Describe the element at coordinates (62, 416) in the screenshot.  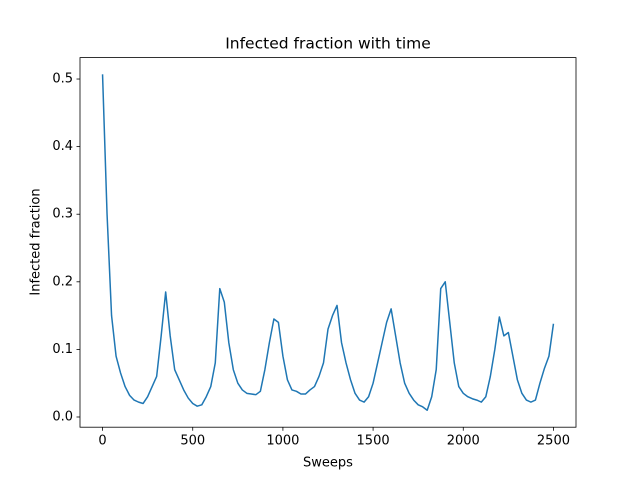
I see `y-tick-label: 0.0` at that location.